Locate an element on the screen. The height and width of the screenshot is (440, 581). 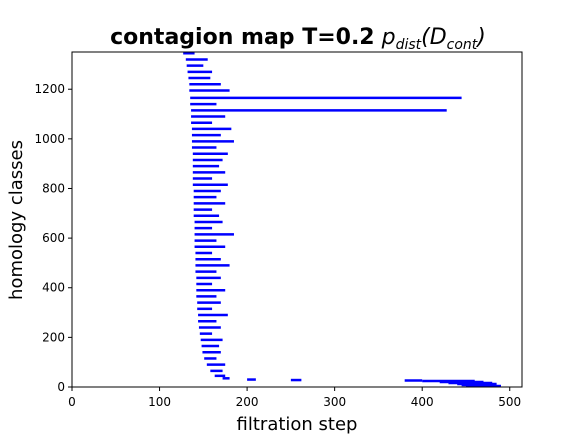
title-math: (D is located at coordinates (434, 37).